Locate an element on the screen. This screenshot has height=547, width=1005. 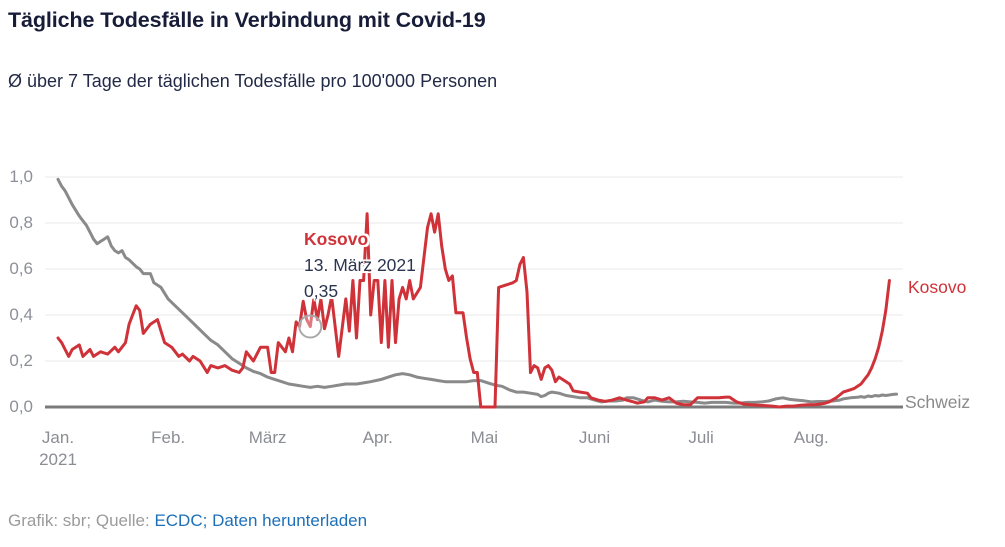
x-tick-label: Jan. is located at coordinates (58, 437).